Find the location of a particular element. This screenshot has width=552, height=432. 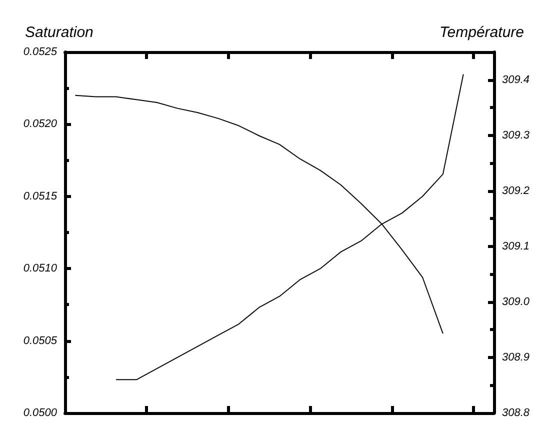

y2-tick-label: 308.9 is located at coordinates (516, 357).